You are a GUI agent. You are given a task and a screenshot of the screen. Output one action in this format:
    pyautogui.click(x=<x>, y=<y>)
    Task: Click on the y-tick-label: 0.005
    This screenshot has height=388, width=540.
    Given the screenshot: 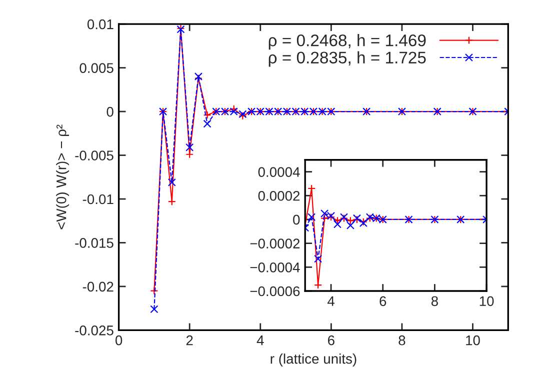 What is the action you would take?
    pyautogui.click(x=97, y=68)
    